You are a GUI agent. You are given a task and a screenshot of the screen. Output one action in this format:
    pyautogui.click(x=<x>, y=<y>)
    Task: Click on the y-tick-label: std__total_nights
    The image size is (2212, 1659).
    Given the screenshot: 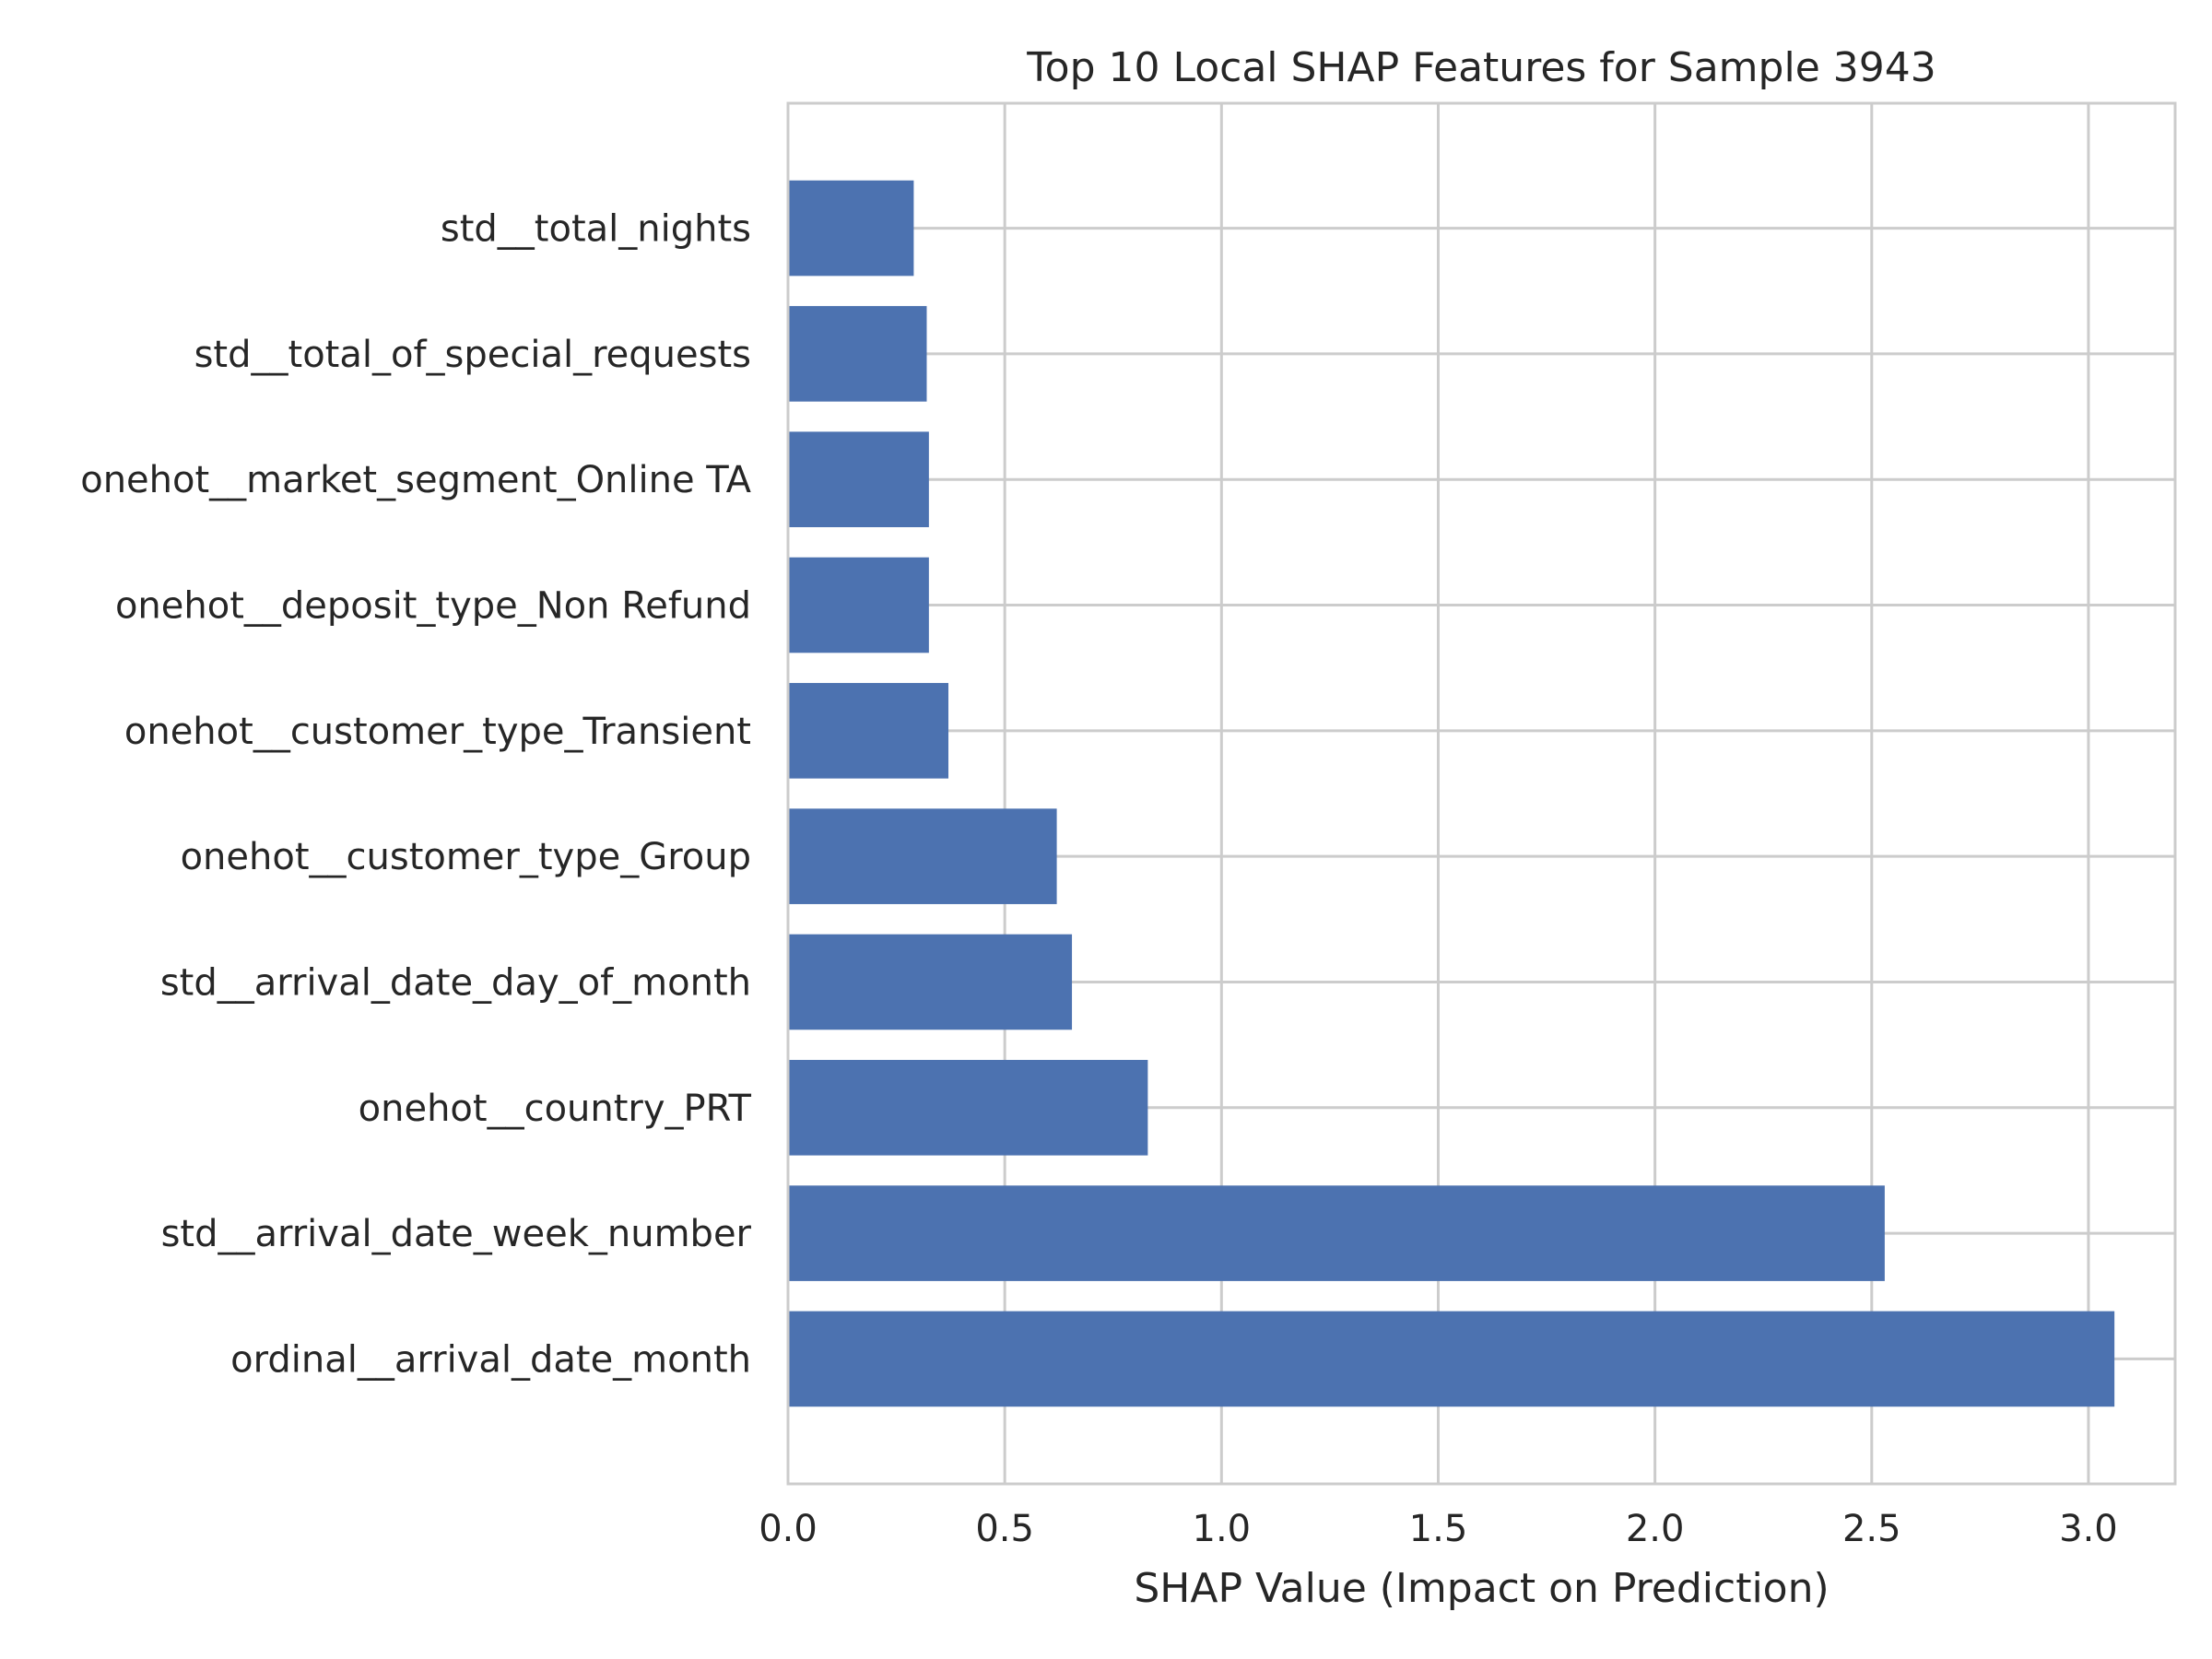 What is the action you would take?
    pyautogui.click(x=596, y=229)
    